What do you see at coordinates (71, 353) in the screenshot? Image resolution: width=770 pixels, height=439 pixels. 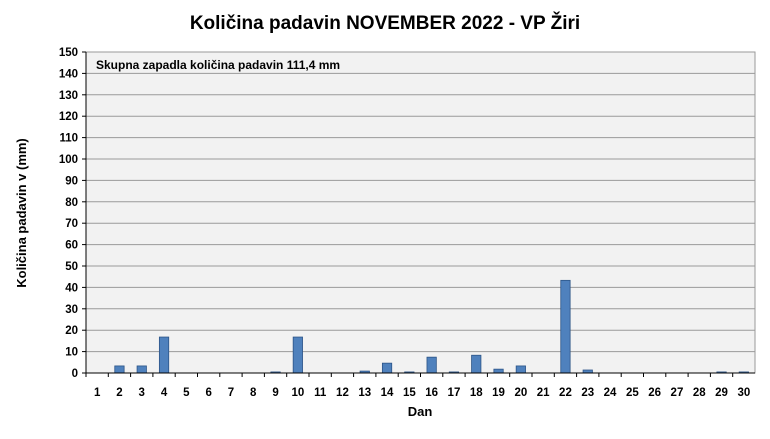 I see `y-tick-label: 10` at bounding box center [71, 353].